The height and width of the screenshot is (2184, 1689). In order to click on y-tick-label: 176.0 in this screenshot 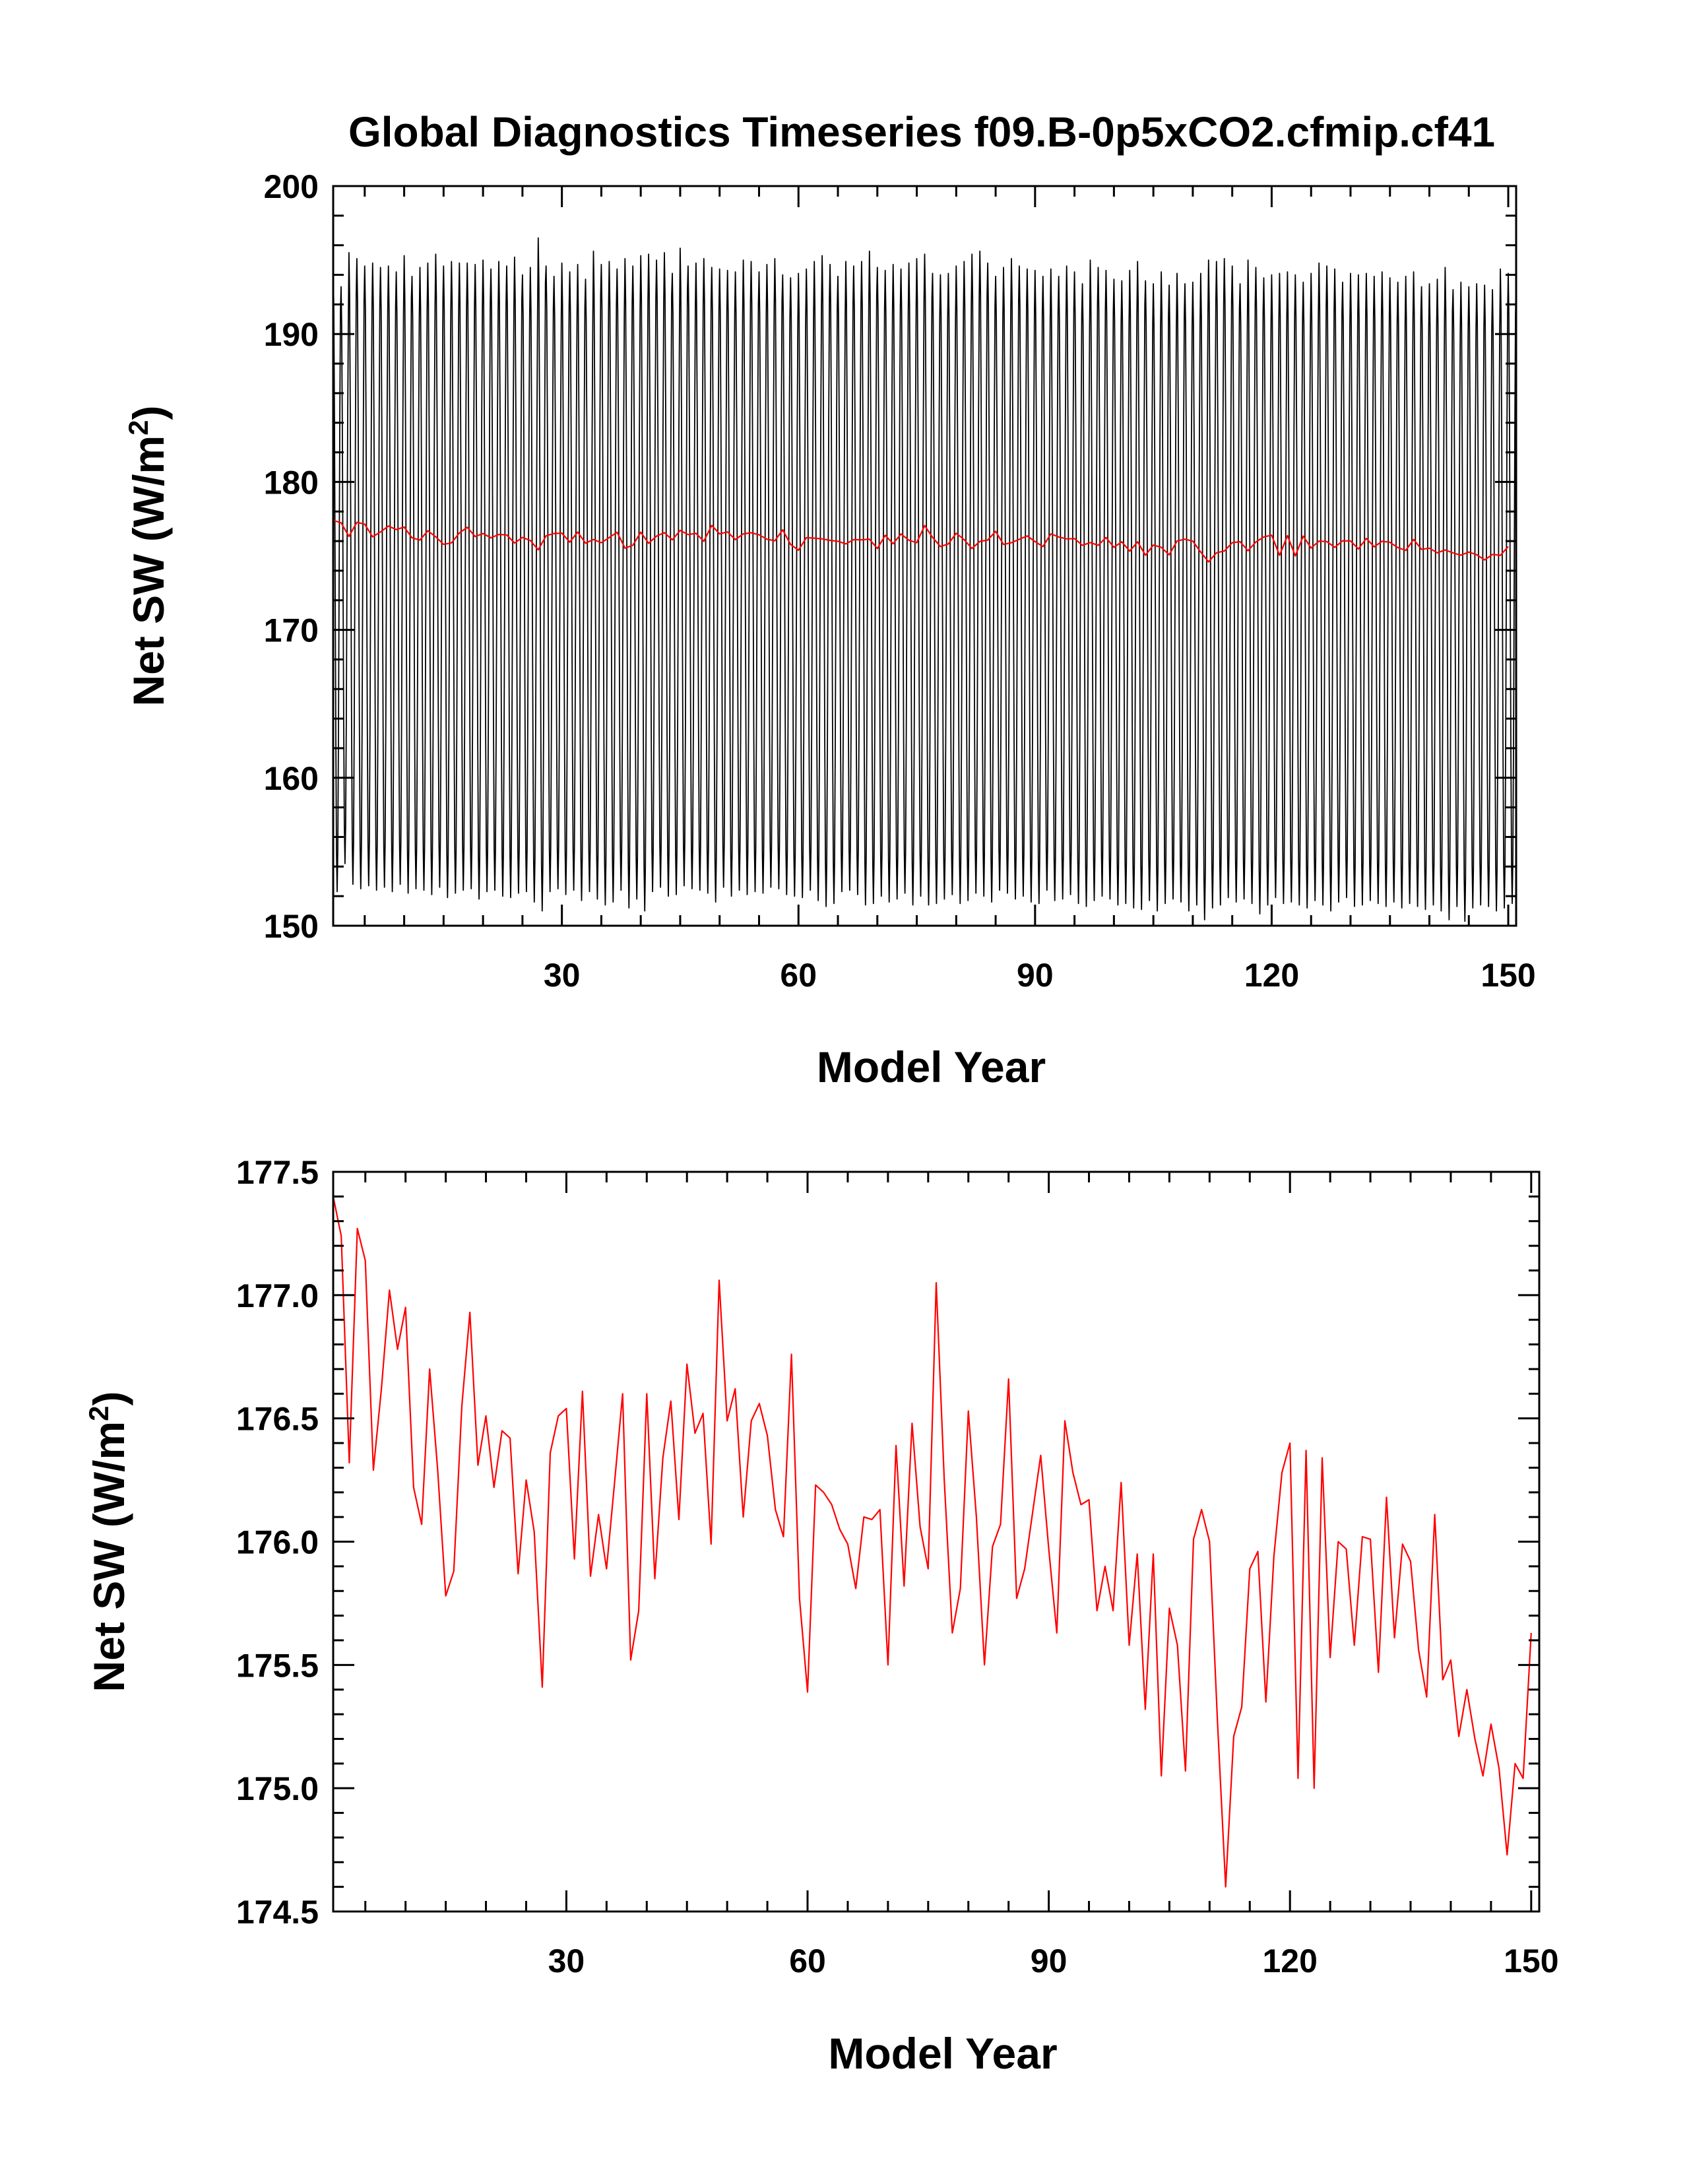, I will do `click(277, 1542)`.